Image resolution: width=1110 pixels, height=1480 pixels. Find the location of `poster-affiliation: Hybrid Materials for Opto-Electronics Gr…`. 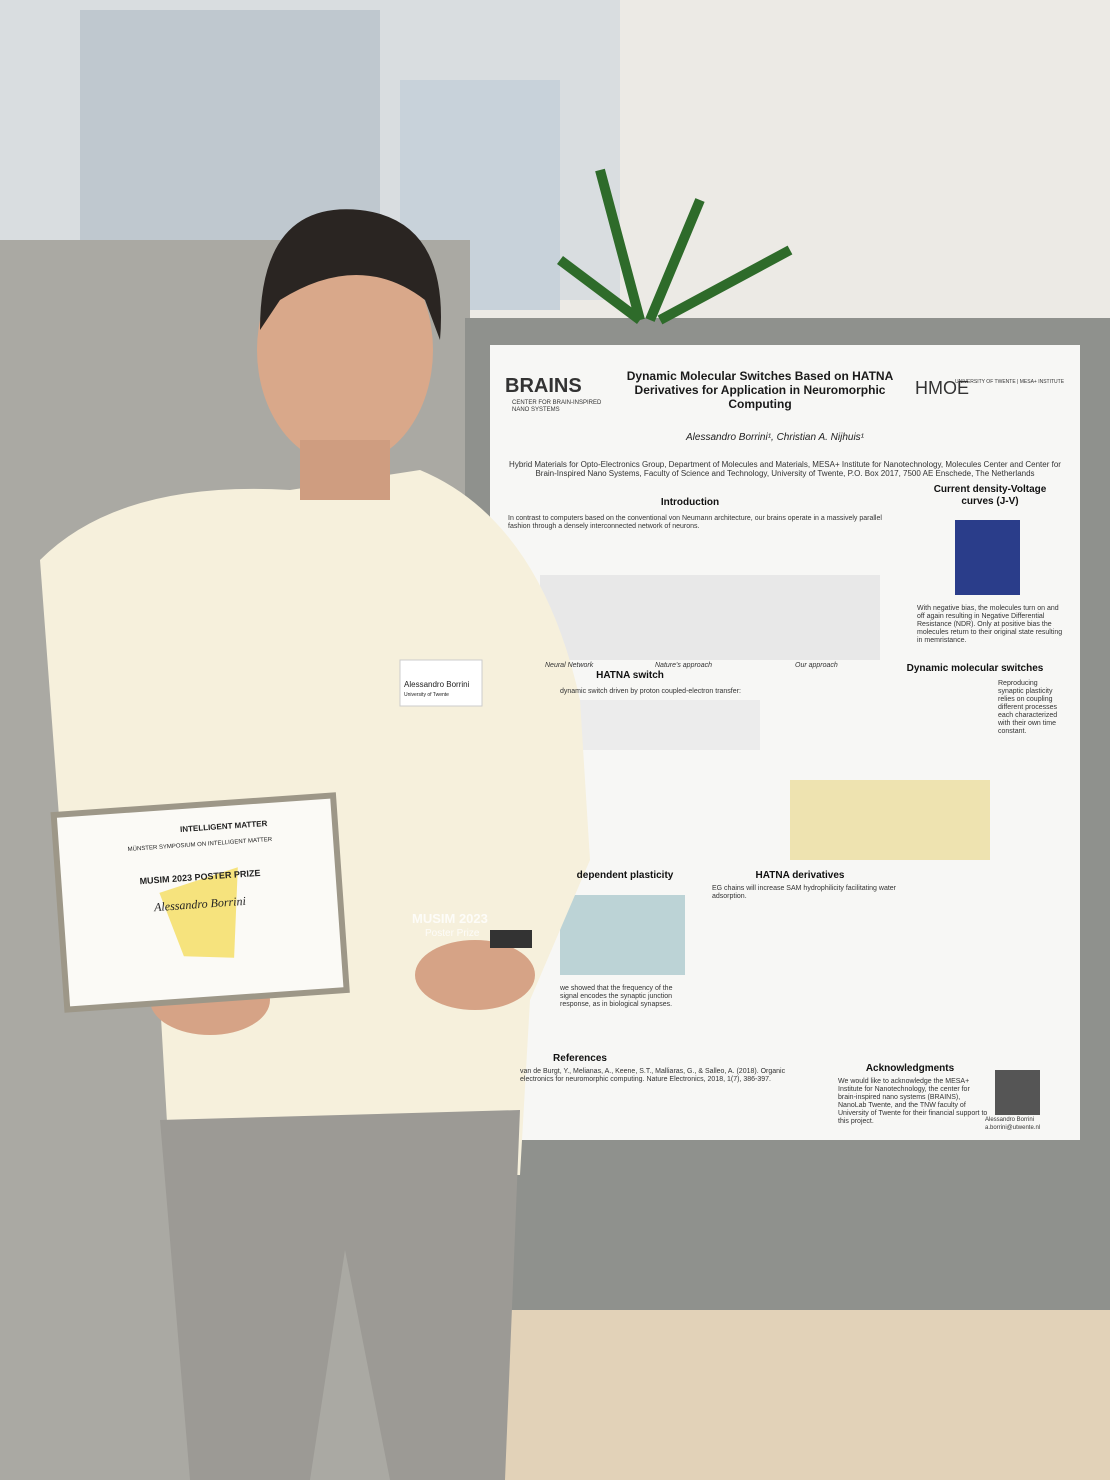

poster-affiliation: Hybrid Materials for Opto-Electronics Gr… is located at coordinates (785, 469).